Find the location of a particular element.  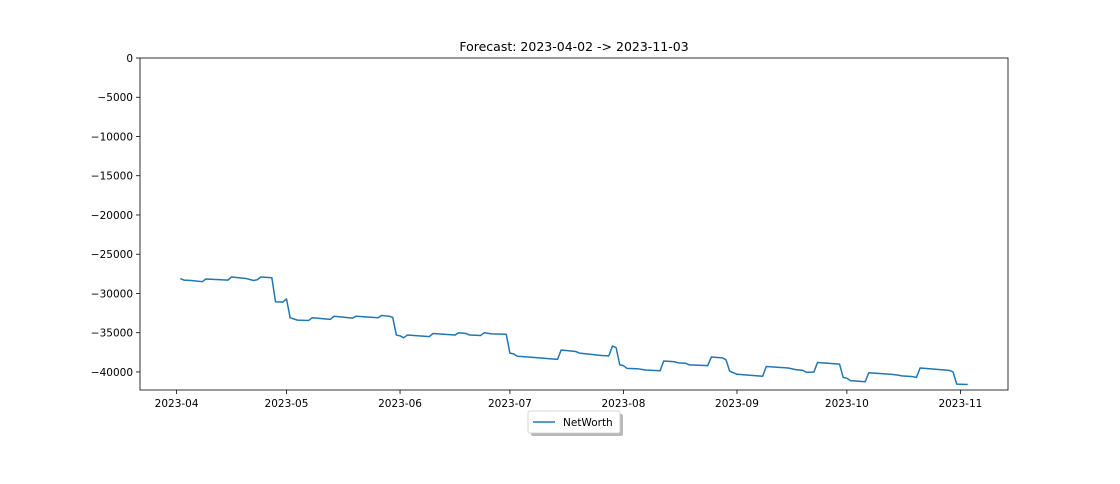

chart-title: Forecast: 2023-04-02 -> 2023-11-03 is located at coordinates (573, 46).